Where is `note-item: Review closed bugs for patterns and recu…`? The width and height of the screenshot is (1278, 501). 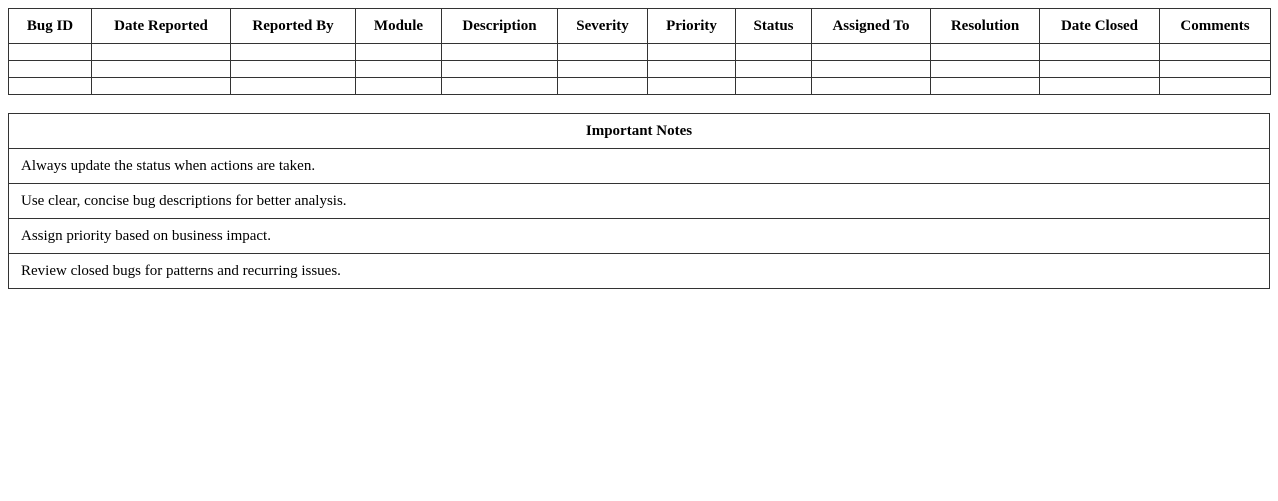
note-item: Review closed bugs for patterns and recu… is located at coordinates (639, 271).